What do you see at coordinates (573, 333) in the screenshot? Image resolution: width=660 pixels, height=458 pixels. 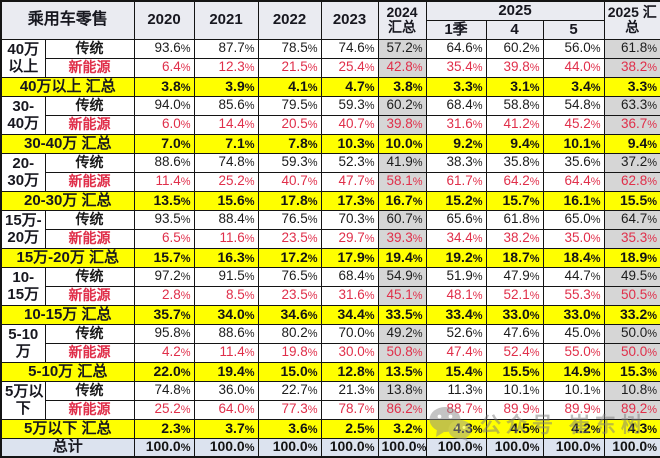 I see `cell-value: 45.0%` at bounding box center [573, 333].